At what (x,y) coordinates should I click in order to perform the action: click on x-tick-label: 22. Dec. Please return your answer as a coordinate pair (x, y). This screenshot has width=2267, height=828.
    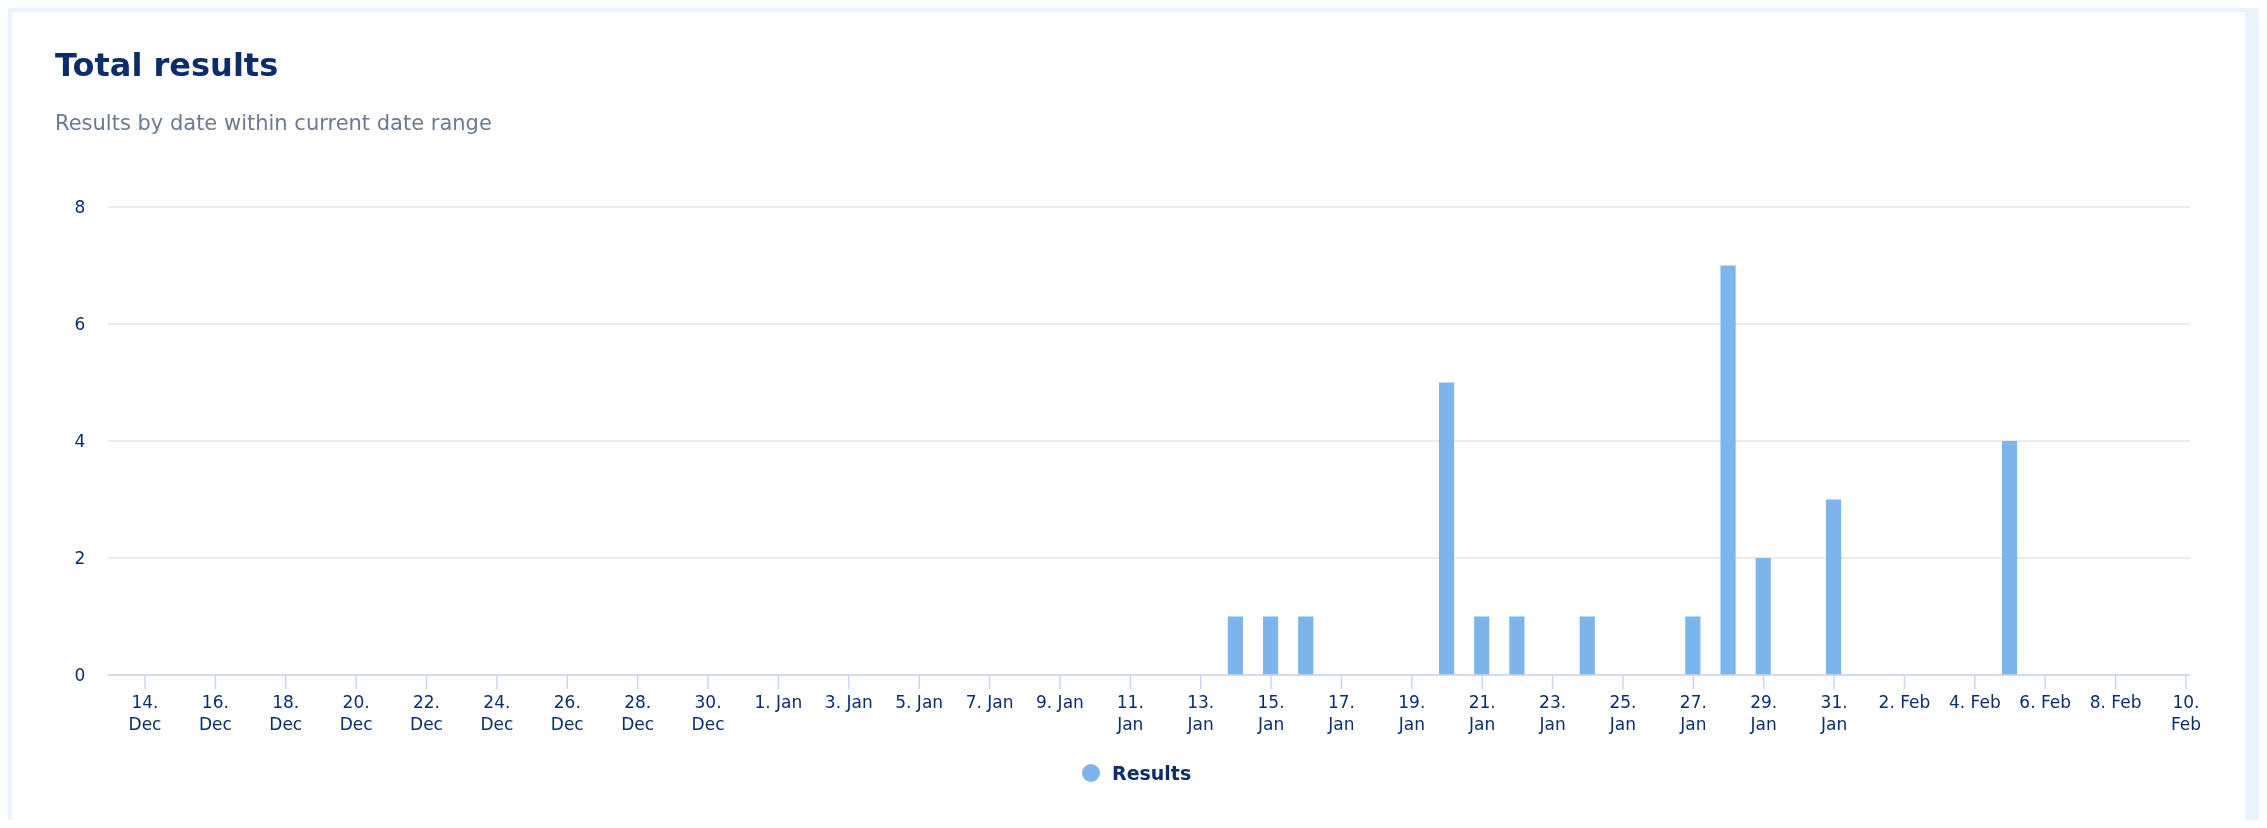
    Looking at the image, I should click on (426, 713).